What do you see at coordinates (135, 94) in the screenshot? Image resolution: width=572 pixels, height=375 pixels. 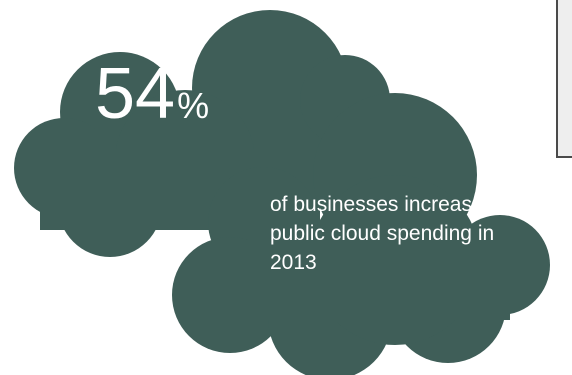 I see `stat-number: 54` at bounding box center [135, 94].